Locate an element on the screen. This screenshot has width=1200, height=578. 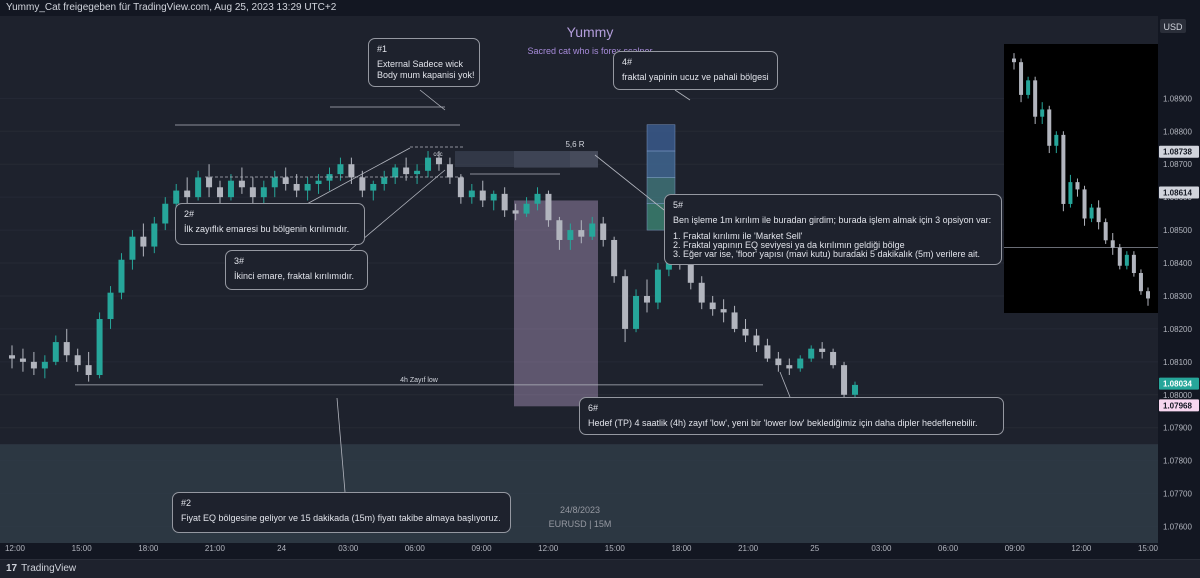
currency-badge is located at coordinates (1173, 26).